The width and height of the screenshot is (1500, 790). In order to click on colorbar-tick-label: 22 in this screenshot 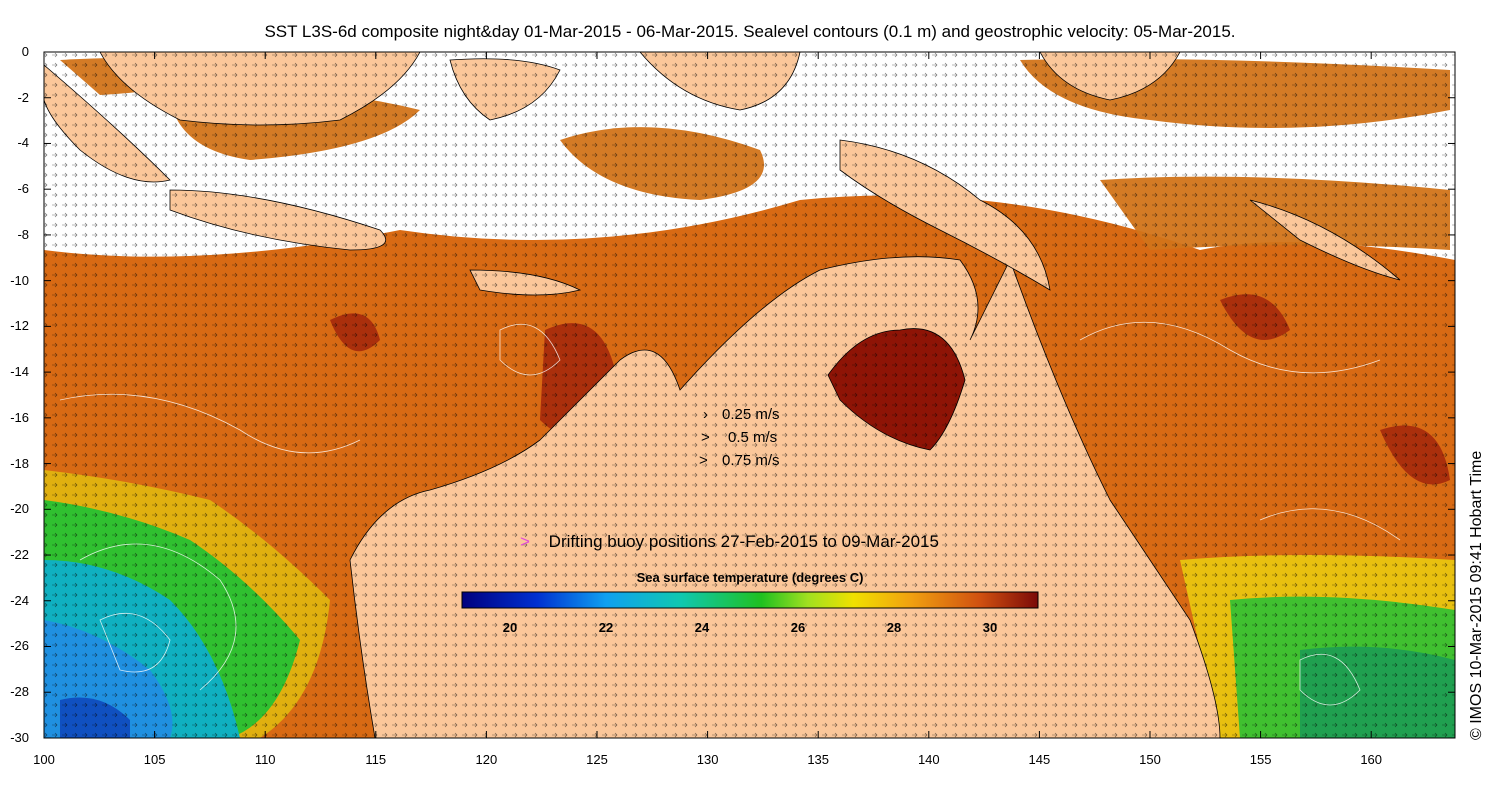, I will do `click(606, 627)`.